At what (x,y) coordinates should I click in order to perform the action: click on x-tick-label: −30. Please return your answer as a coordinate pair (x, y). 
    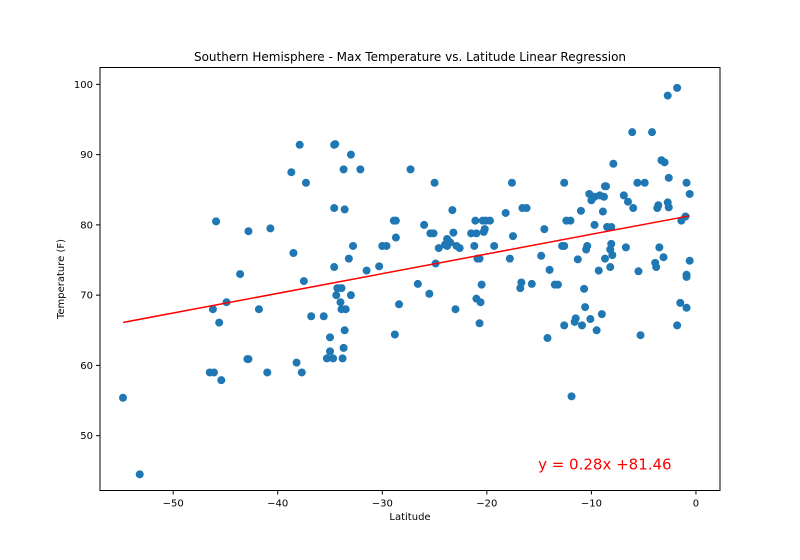
    Looking at the image, I should click on (382, 504).